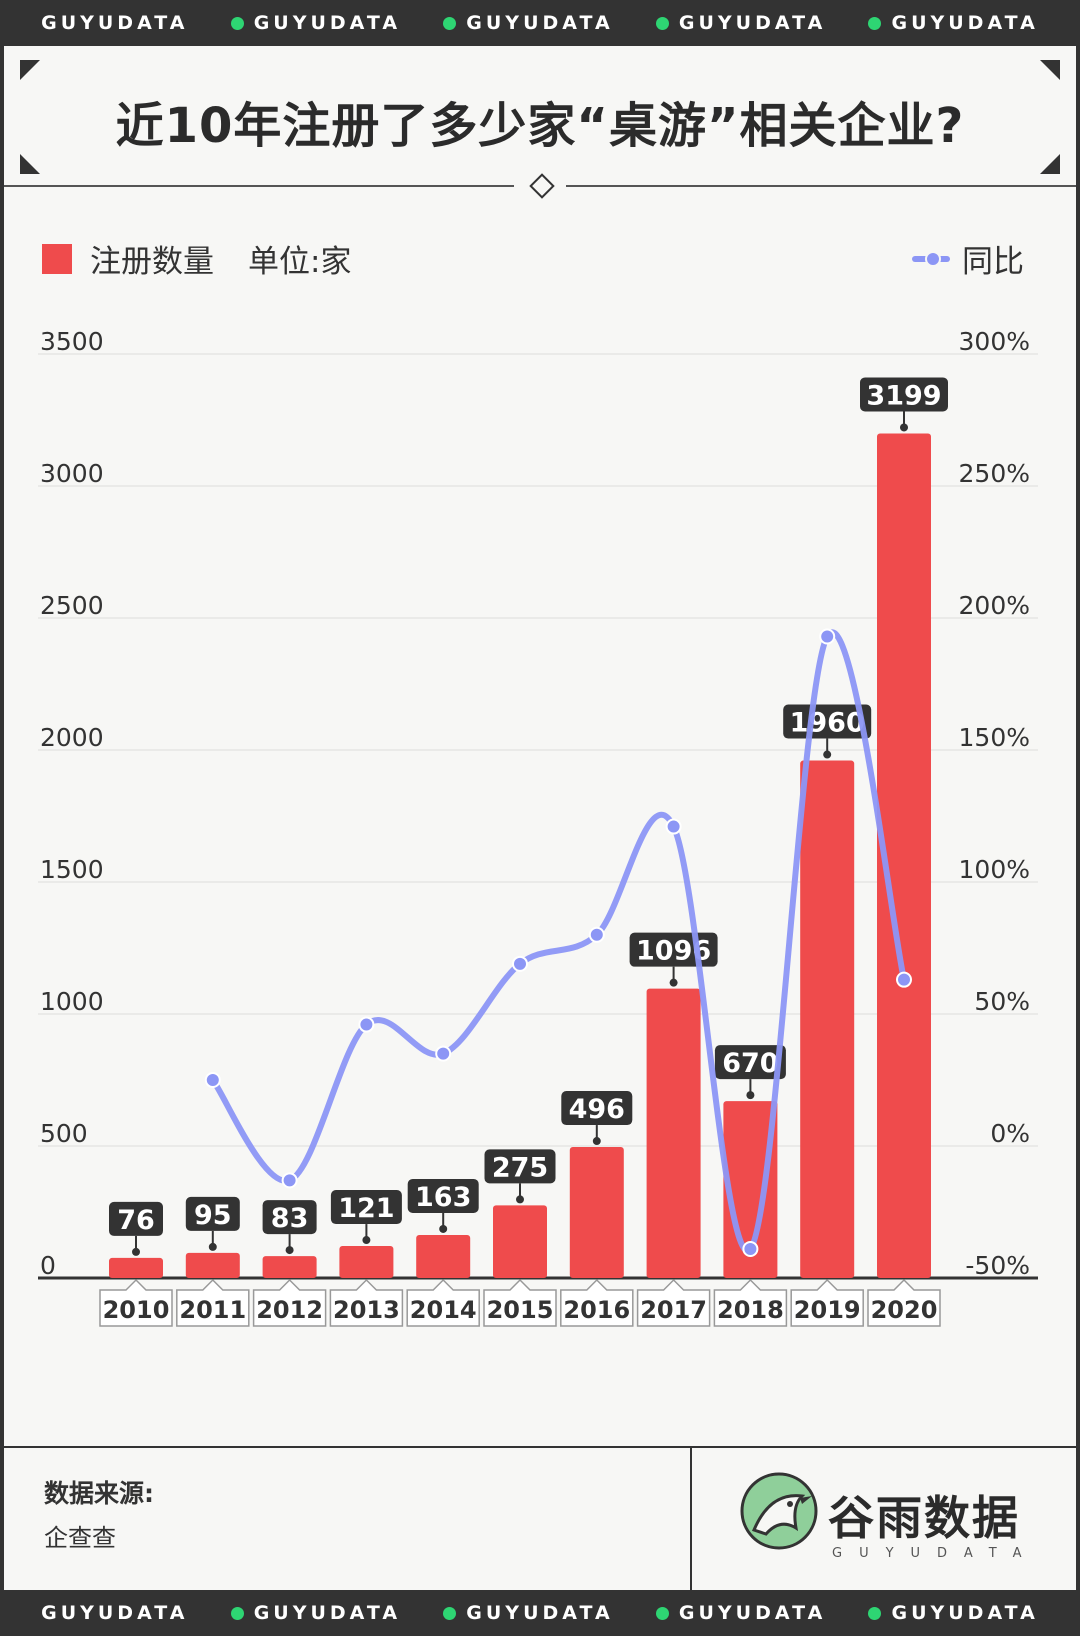  I want to click on y-tick-label-left: 3500, so click(72, 341).